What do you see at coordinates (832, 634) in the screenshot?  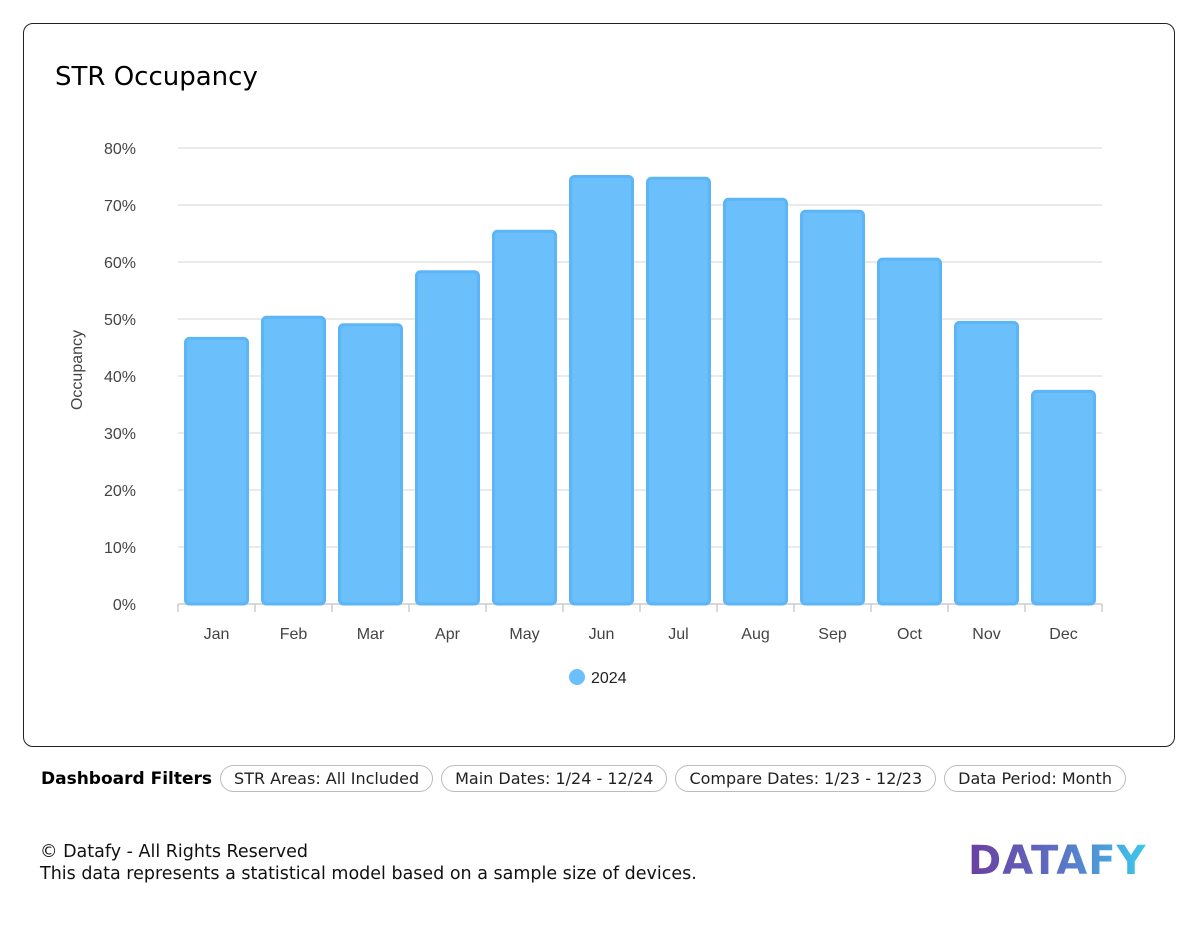 I see `x-tick-label: Sep` at bounding box center [832, 634].